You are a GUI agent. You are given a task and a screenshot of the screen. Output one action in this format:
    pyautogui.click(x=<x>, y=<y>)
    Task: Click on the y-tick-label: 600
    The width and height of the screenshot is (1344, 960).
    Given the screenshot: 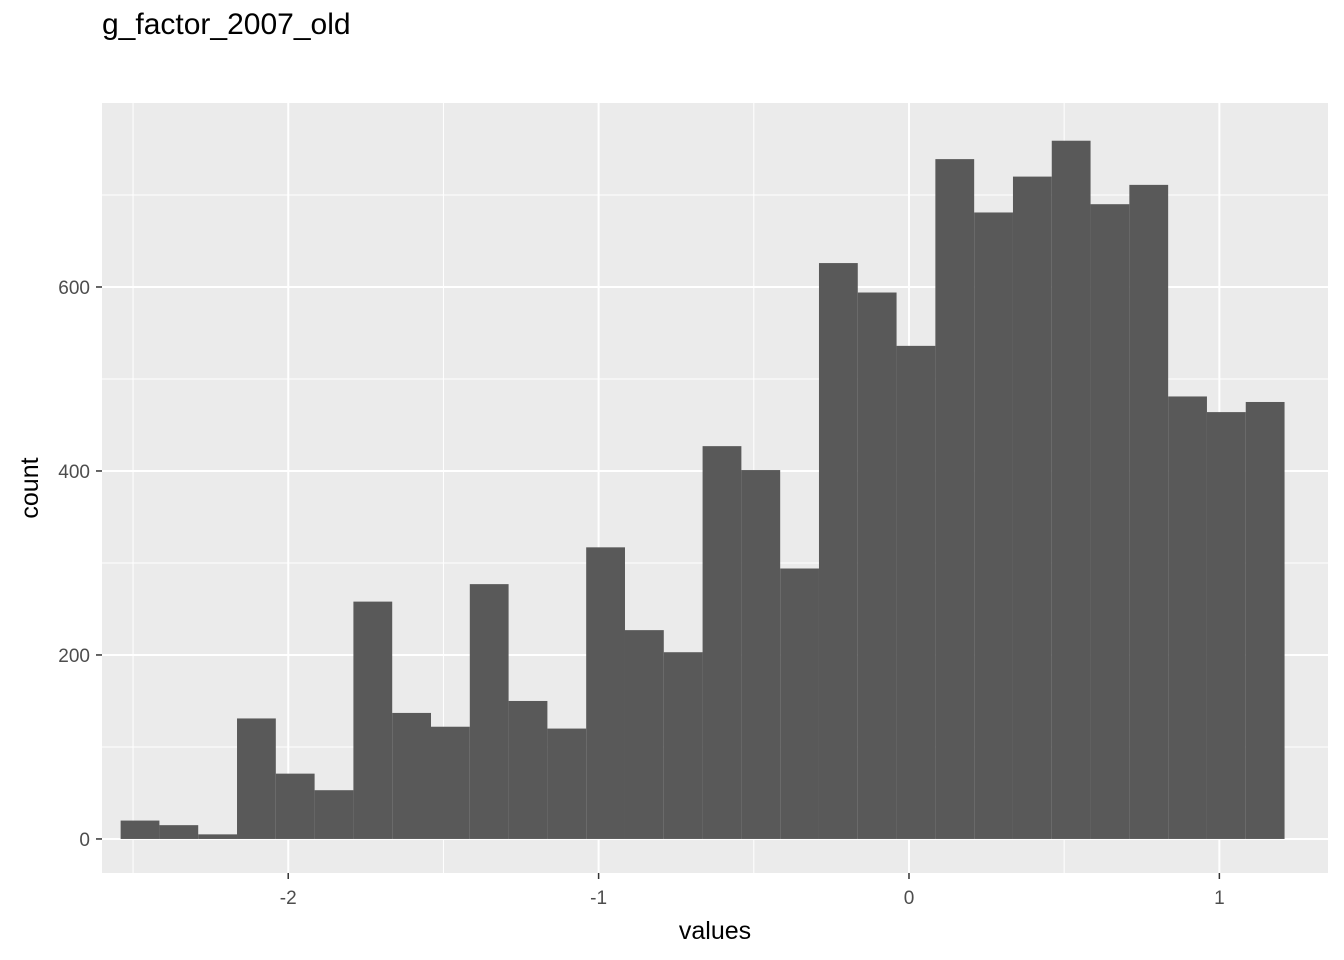 What is the action you would take?
    pyautogui.click(x=74, y=288)
    